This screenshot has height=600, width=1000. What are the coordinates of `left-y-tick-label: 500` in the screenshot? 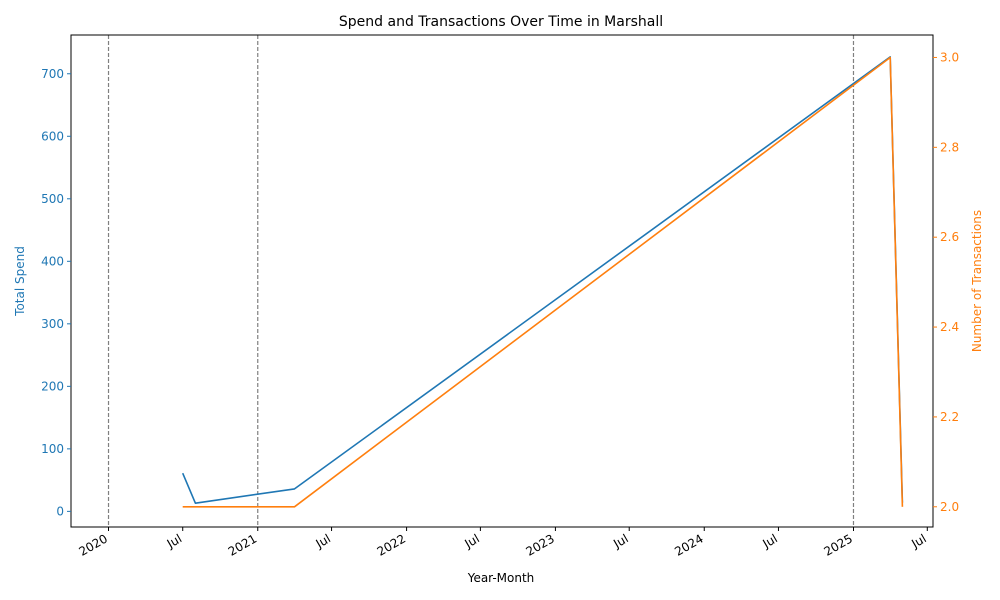 It's located at (52, 199).